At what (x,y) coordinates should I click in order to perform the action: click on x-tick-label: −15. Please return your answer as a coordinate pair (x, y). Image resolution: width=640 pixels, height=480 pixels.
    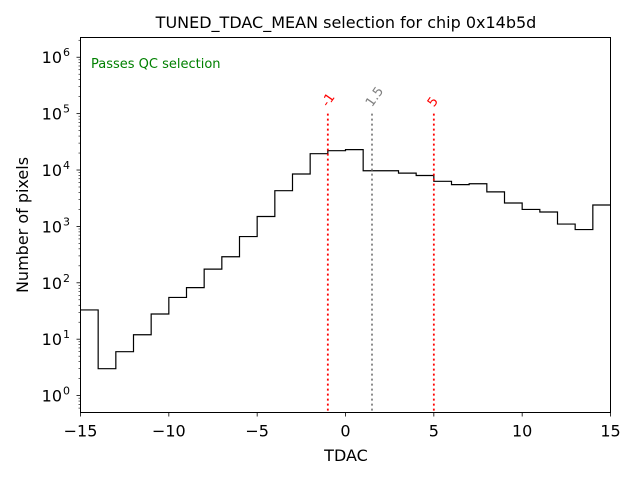
    Looking at the image, I should click on (81, 431).